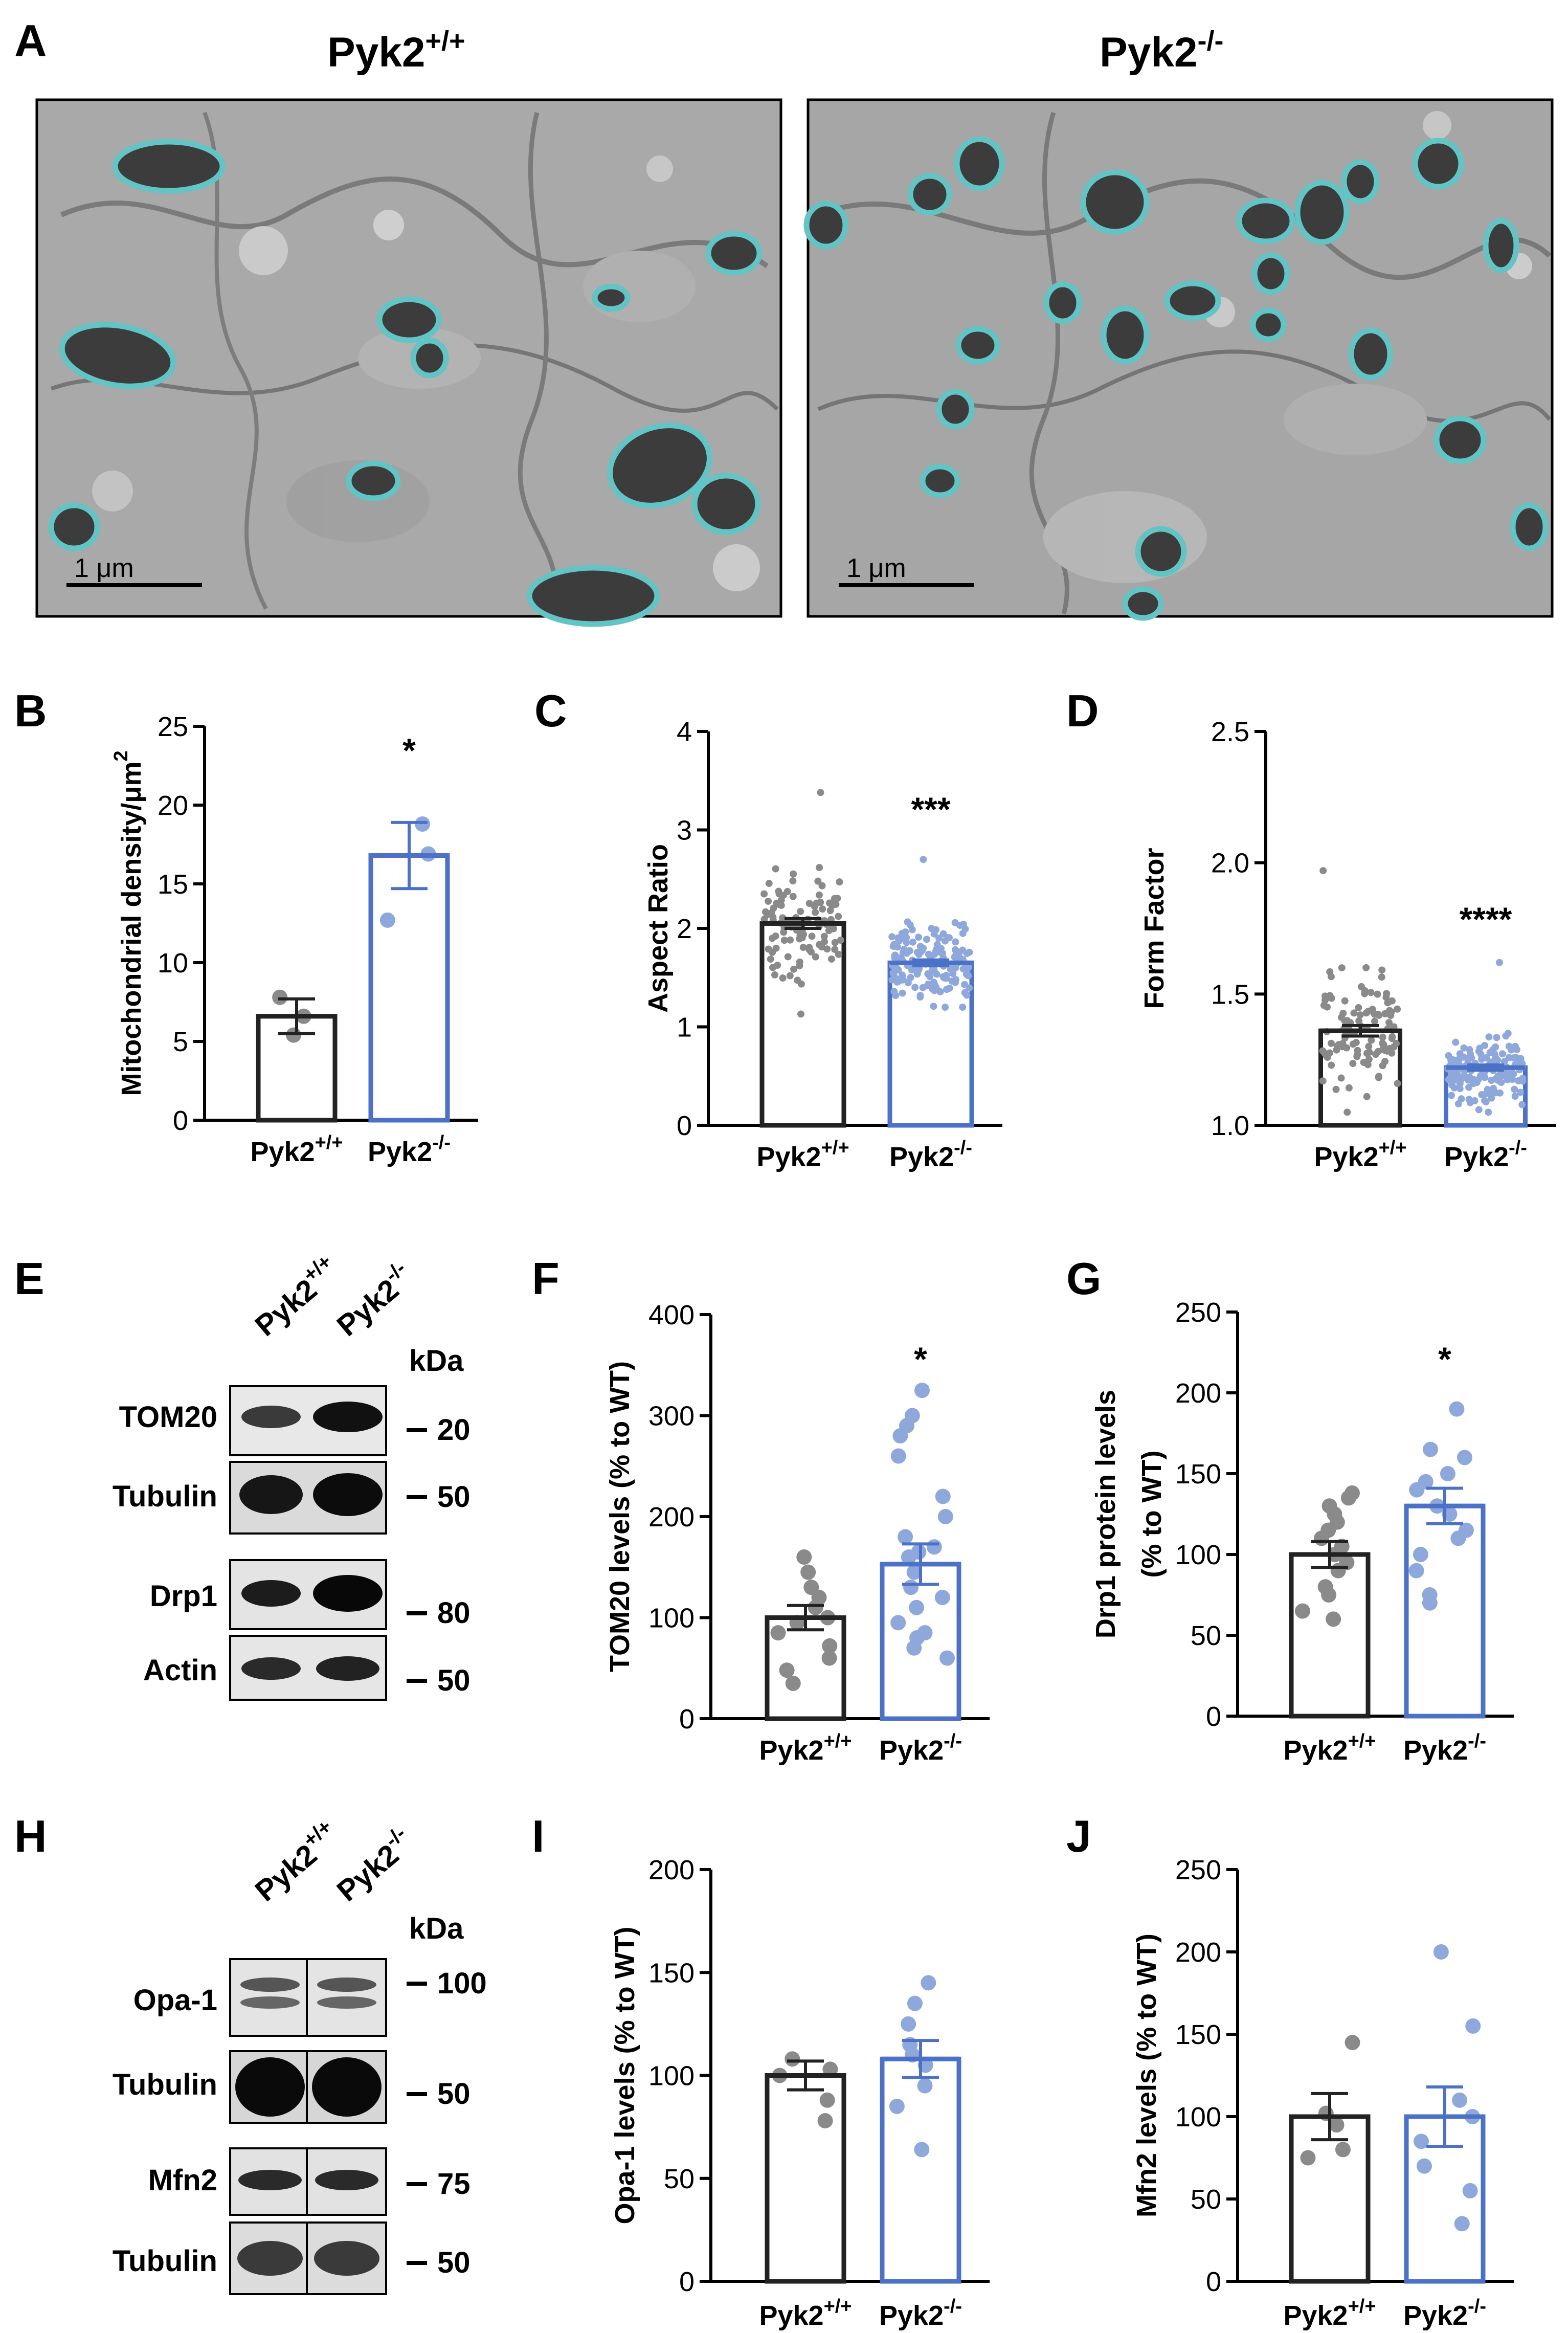 This screenshot has width=1568, height=2333. What do you see at coordinates (374, 1865) in the screenshot?
I see `lane-label-h-ko: Pyk2-/-` at bounding box center [374, 1865].